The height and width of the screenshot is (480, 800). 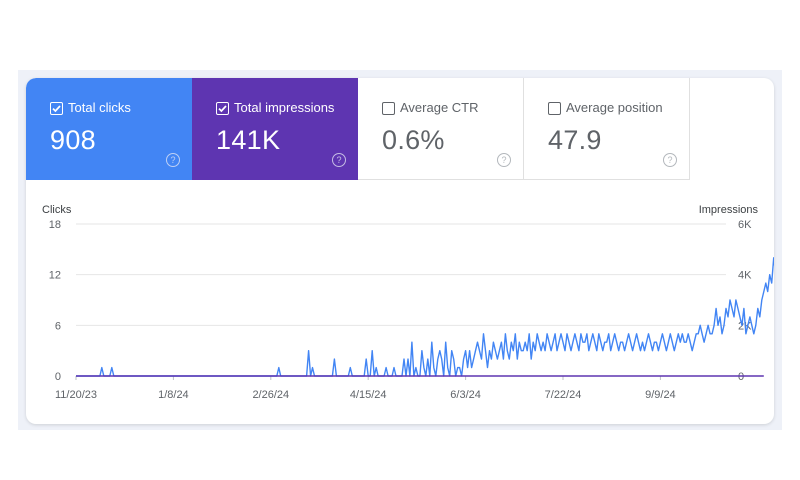 What do you see at coordinates (575, 140) in the screenshot?
I see `metric-value: 47.9` at bounding box center [575, 140].